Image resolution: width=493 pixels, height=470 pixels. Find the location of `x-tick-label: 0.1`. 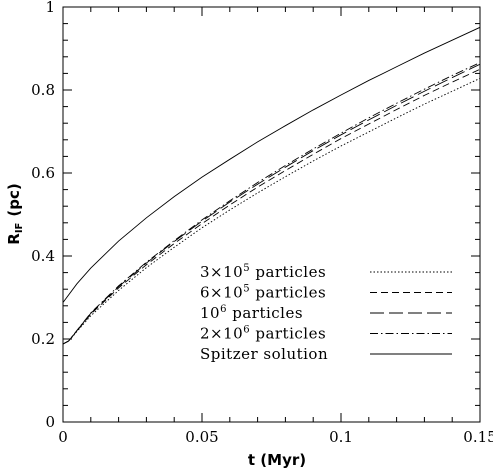

x-tick-label: 0.1 is located at coordinates (341, 437).